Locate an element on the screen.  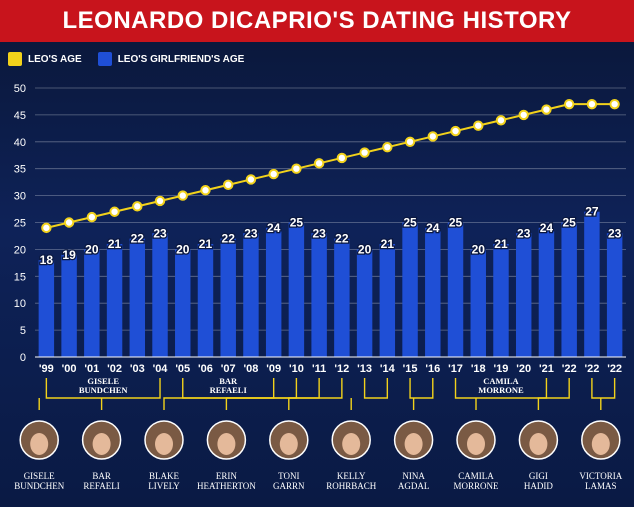
legend: LEO'S AGE LEO'S GIRLFRIEND'S AGE is located at coordinates (131, 59).